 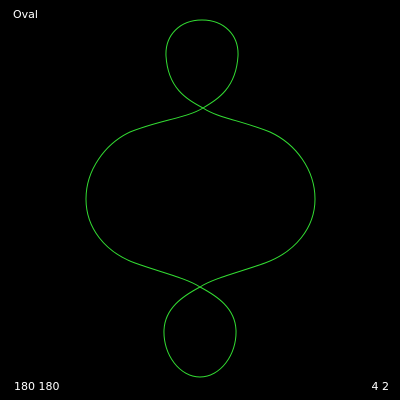 What do you see at coordinates (25, 14) in the screenshot?
I see `title-label: Oval` at bounding box center [25, 14].